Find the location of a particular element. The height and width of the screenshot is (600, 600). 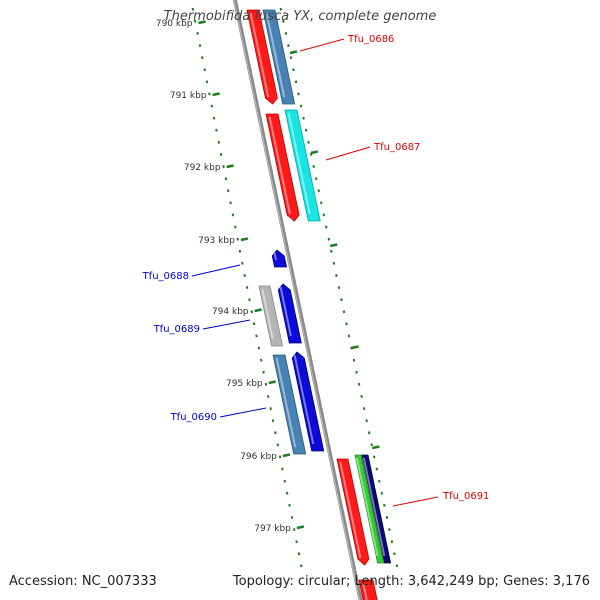

gene-tfu0691-navy-highlight is located at coordinates (374, 507).